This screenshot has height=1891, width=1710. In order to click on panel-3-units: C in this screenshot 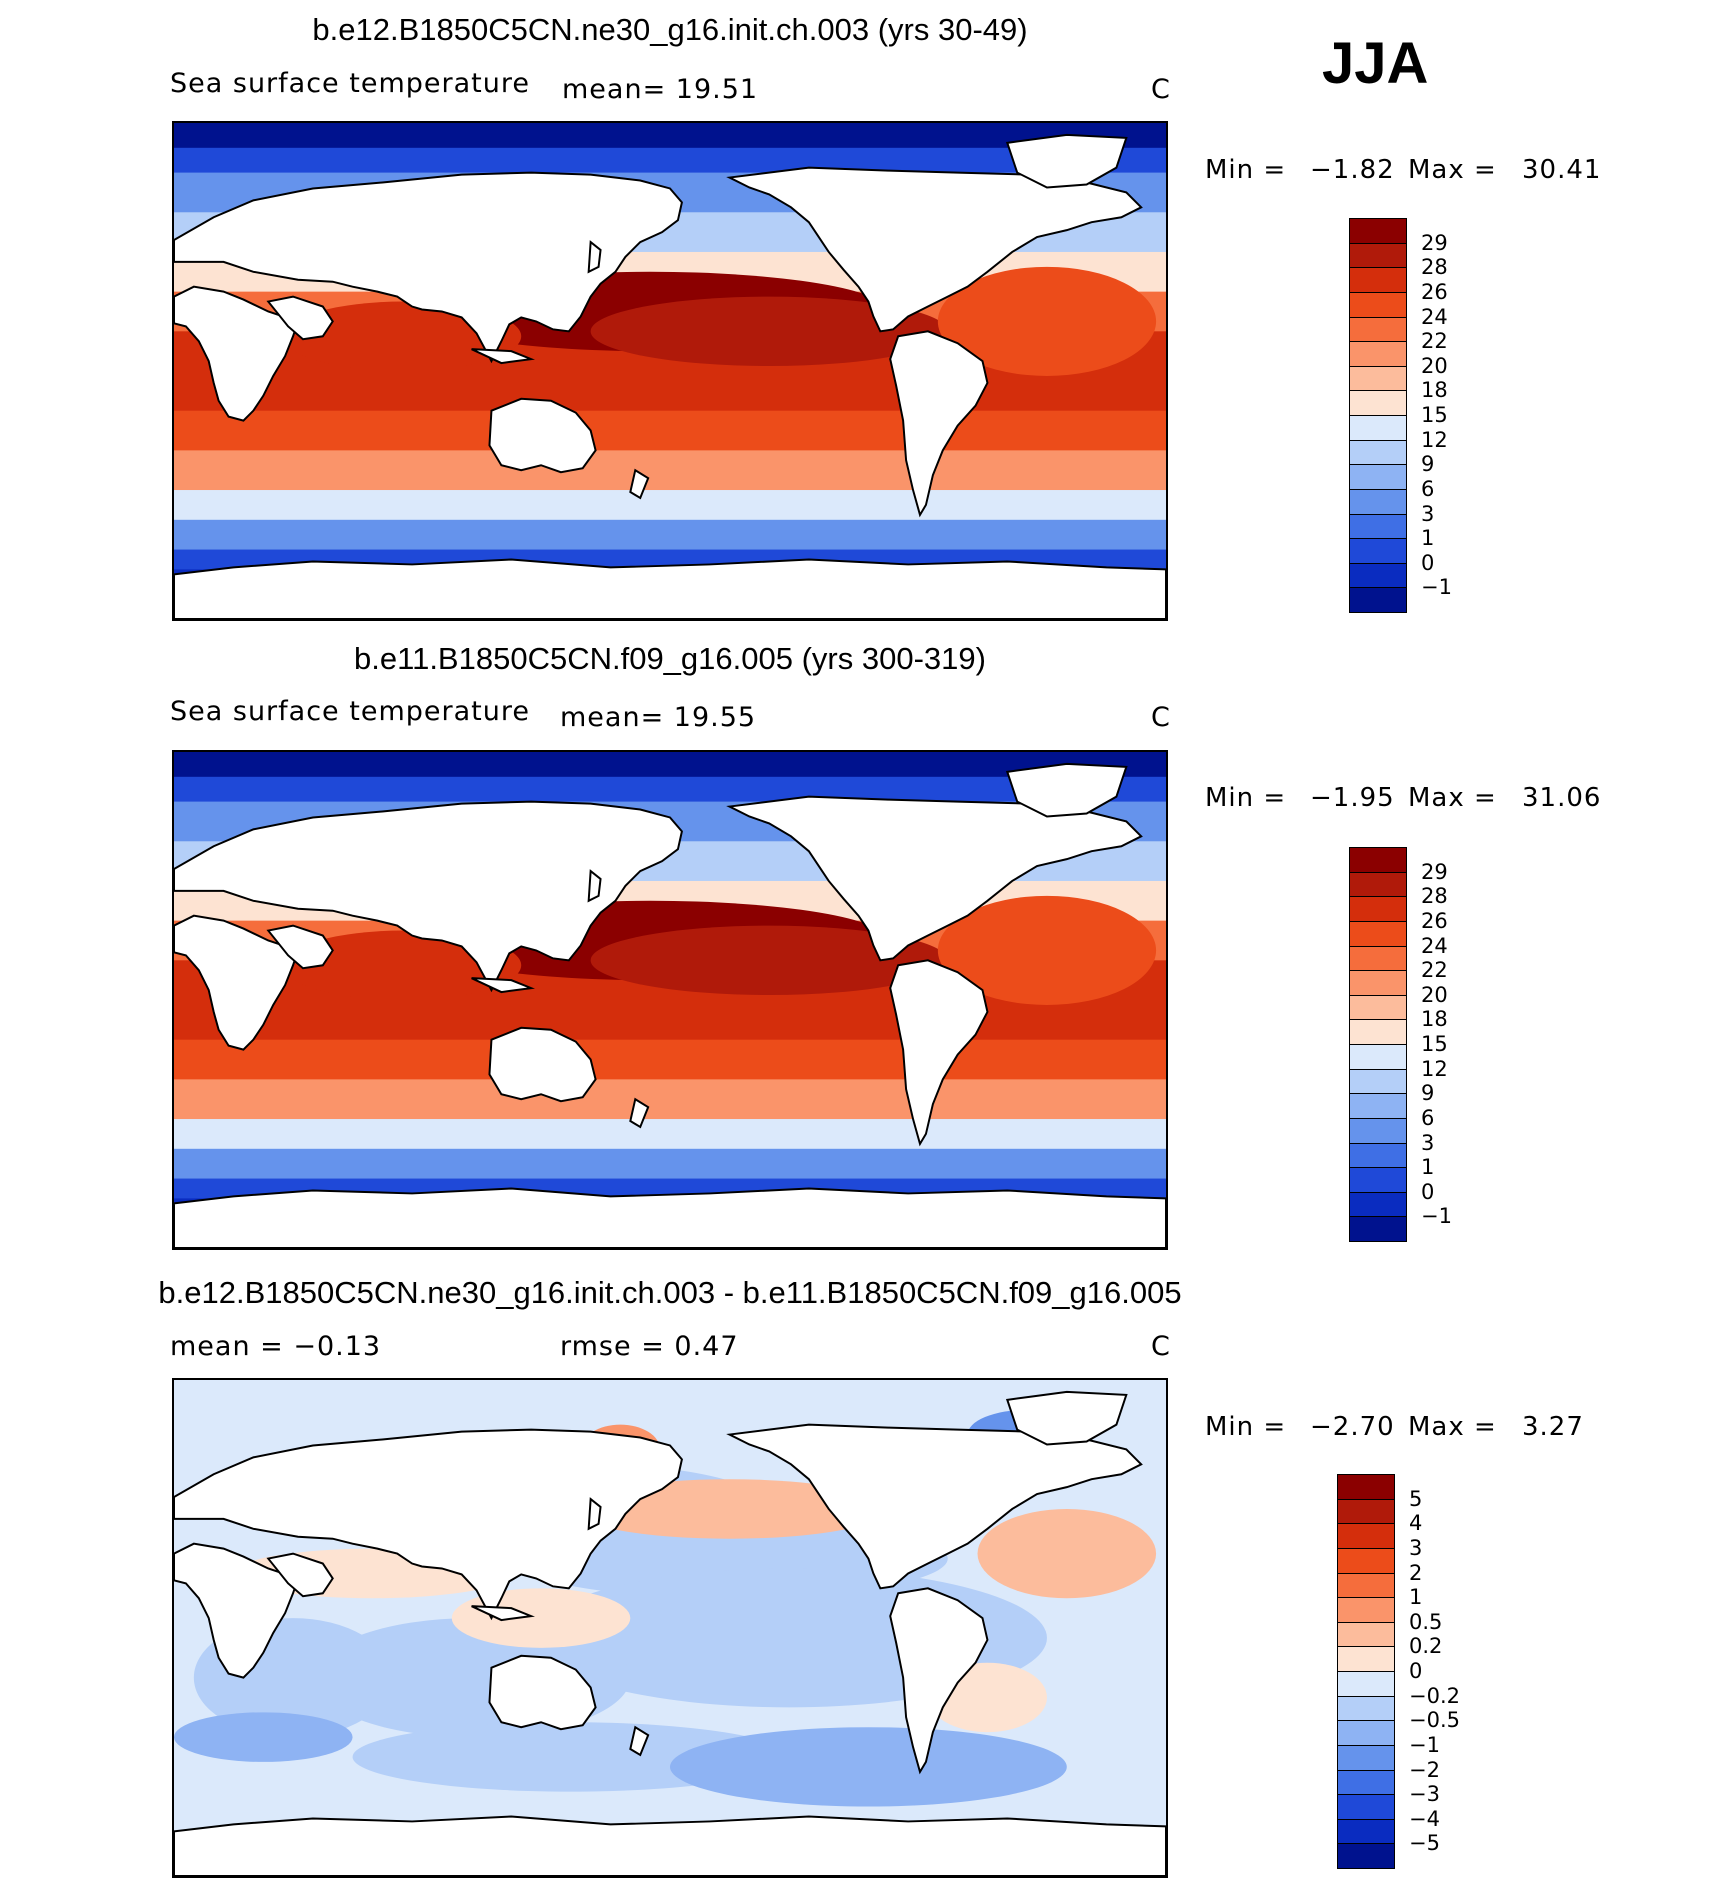, I will do `click(1161, 1346)`.